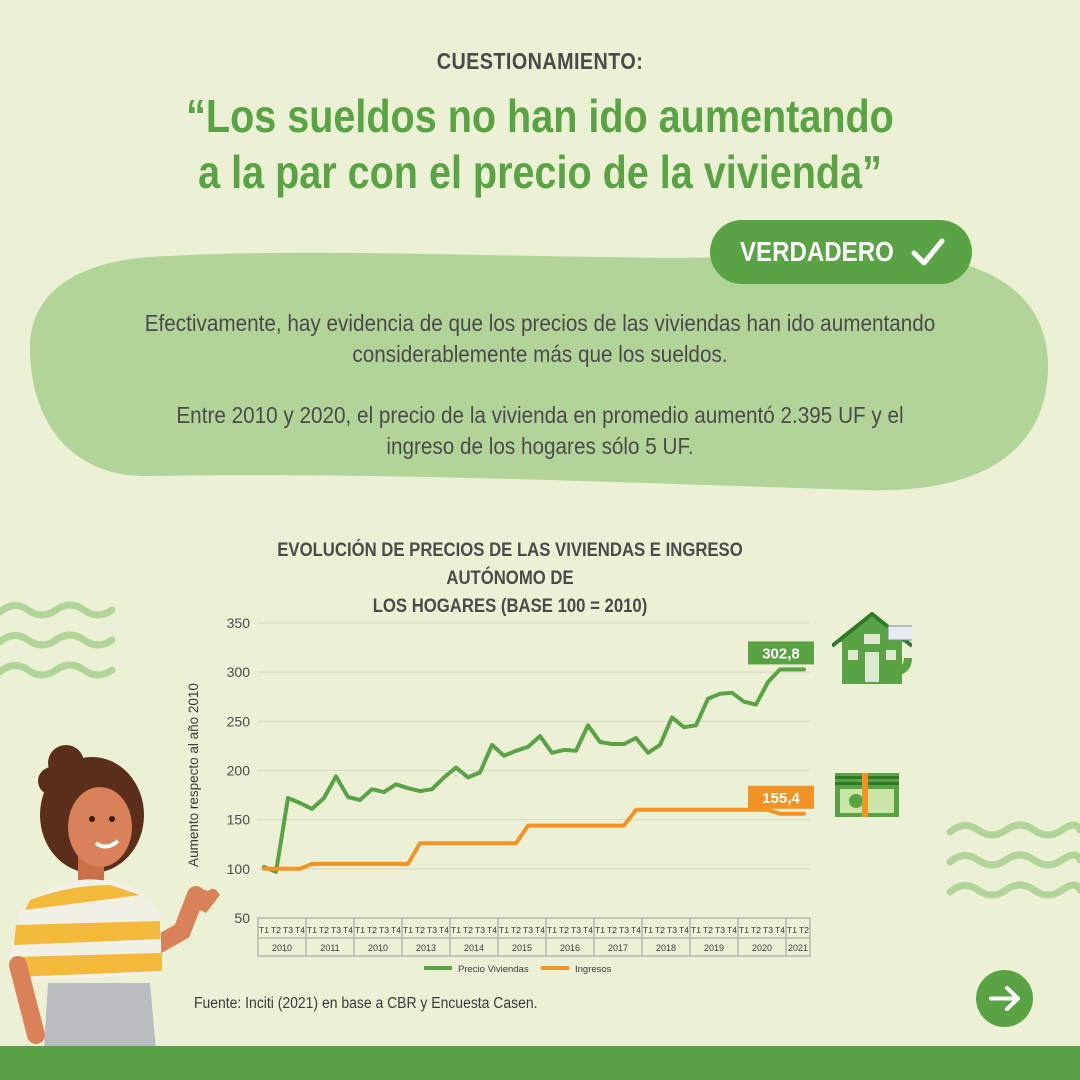  Describe the element at coordinates (534, 770) in the screenshot. I see `series-line-precio-viviendas` at that location.